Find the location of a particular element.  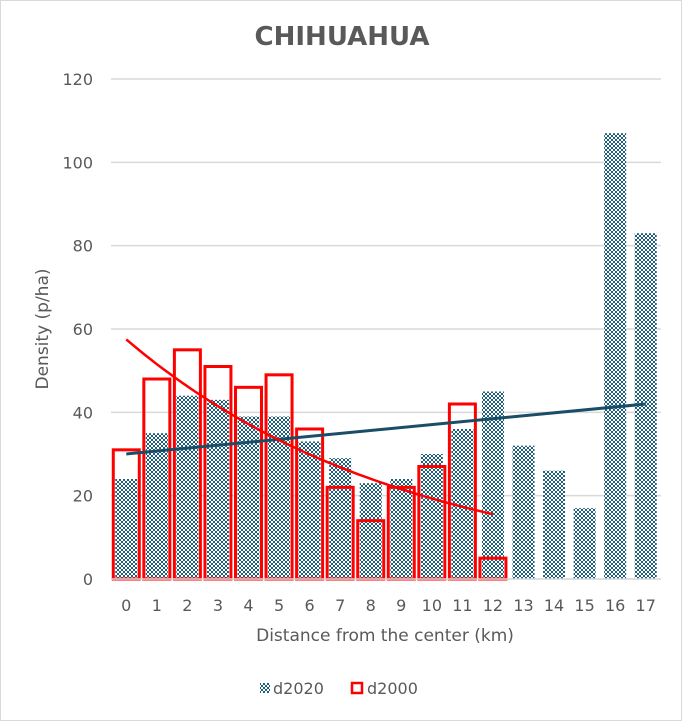

x-tick-label: 2 is located at coordinates (187, 605).